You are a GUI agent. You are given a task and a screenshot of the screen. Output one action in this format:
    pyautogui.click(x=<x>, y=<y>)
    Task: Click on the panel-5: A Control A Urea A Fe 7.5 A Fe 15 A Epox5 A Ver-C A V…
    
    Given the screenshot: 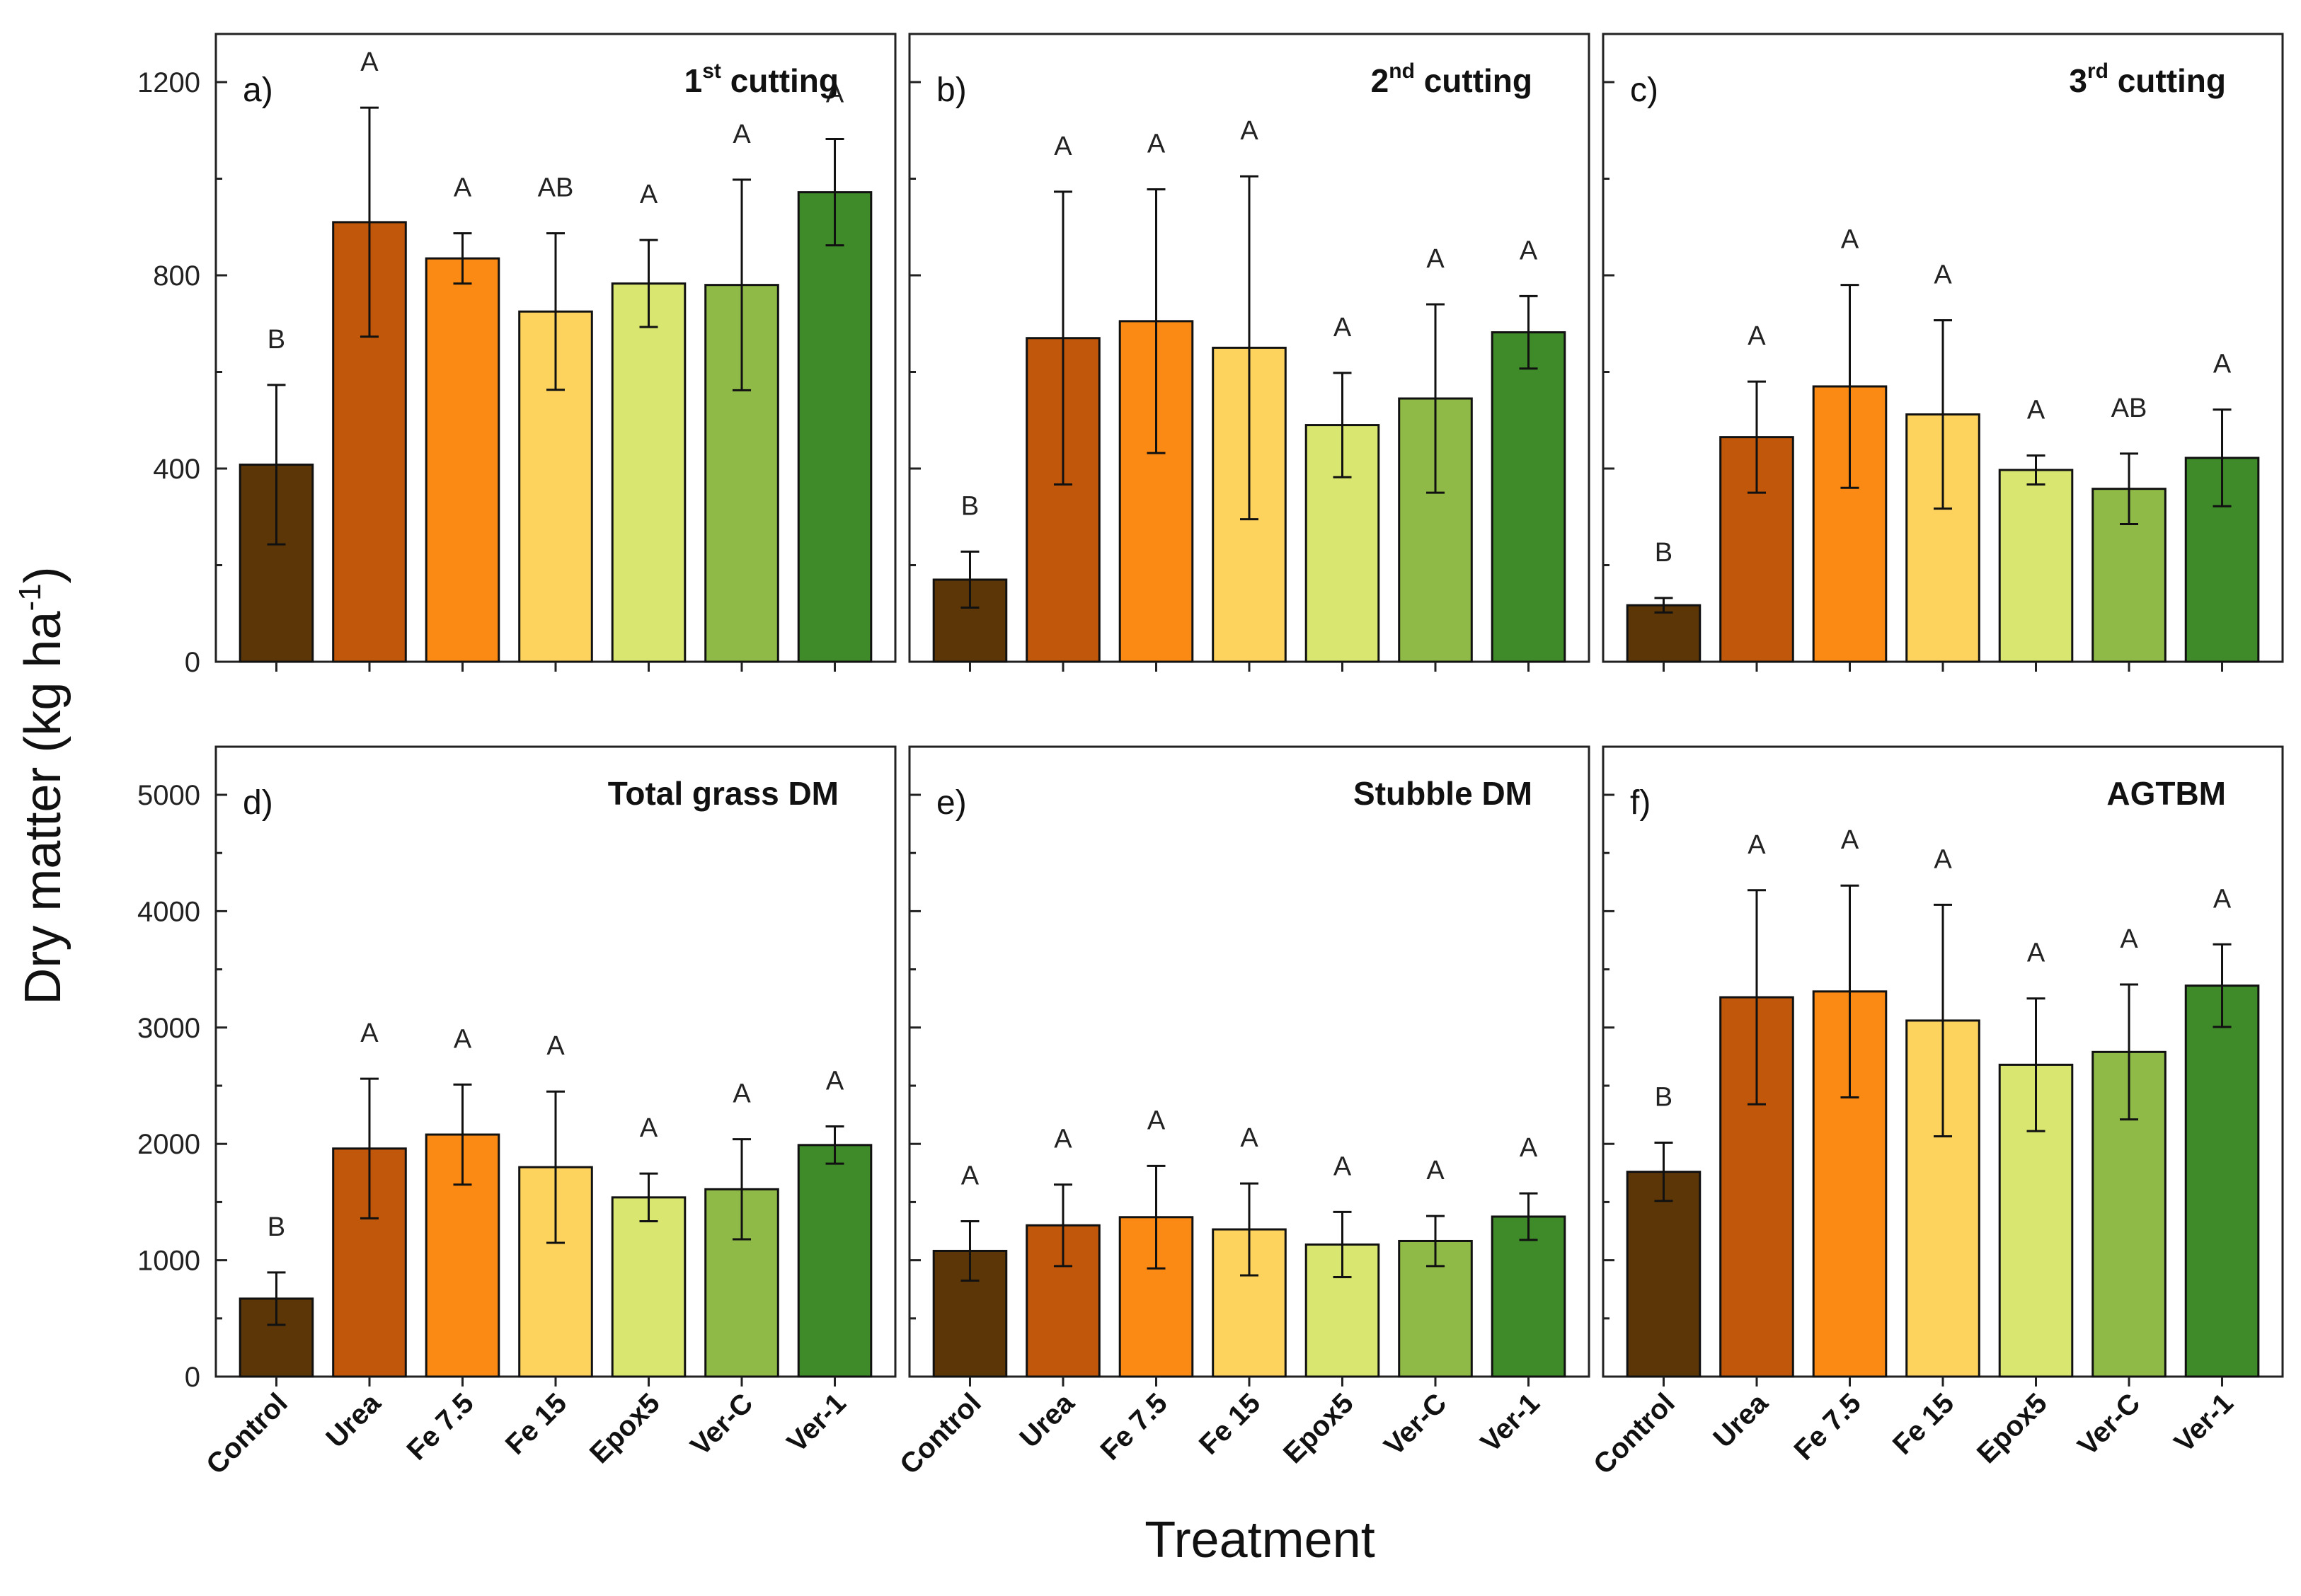 What is the action you would take?
    pyautogui.click(x=1242, y=1113)
    